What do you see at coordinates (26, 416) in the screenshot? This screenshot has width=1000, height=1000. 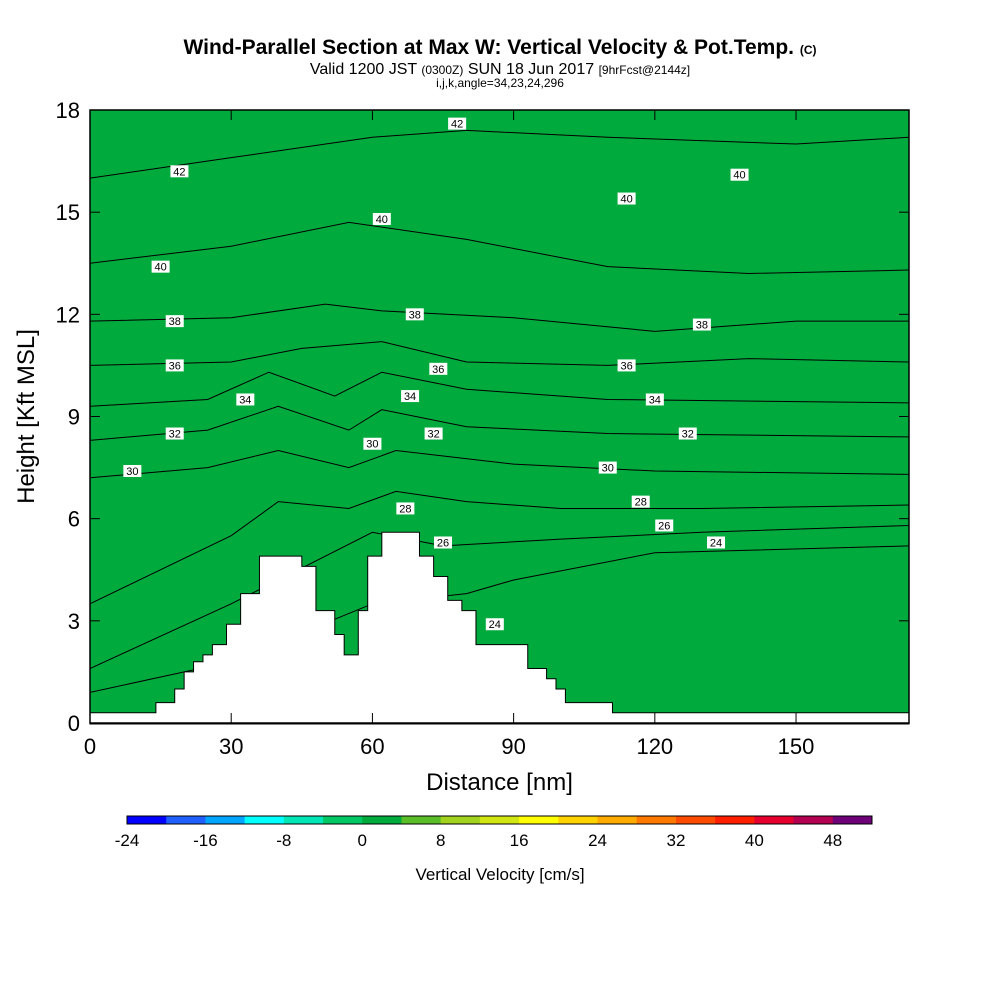 I see `y-axis-label: Height [Kft MSL]` at bounding box center [26, 416].